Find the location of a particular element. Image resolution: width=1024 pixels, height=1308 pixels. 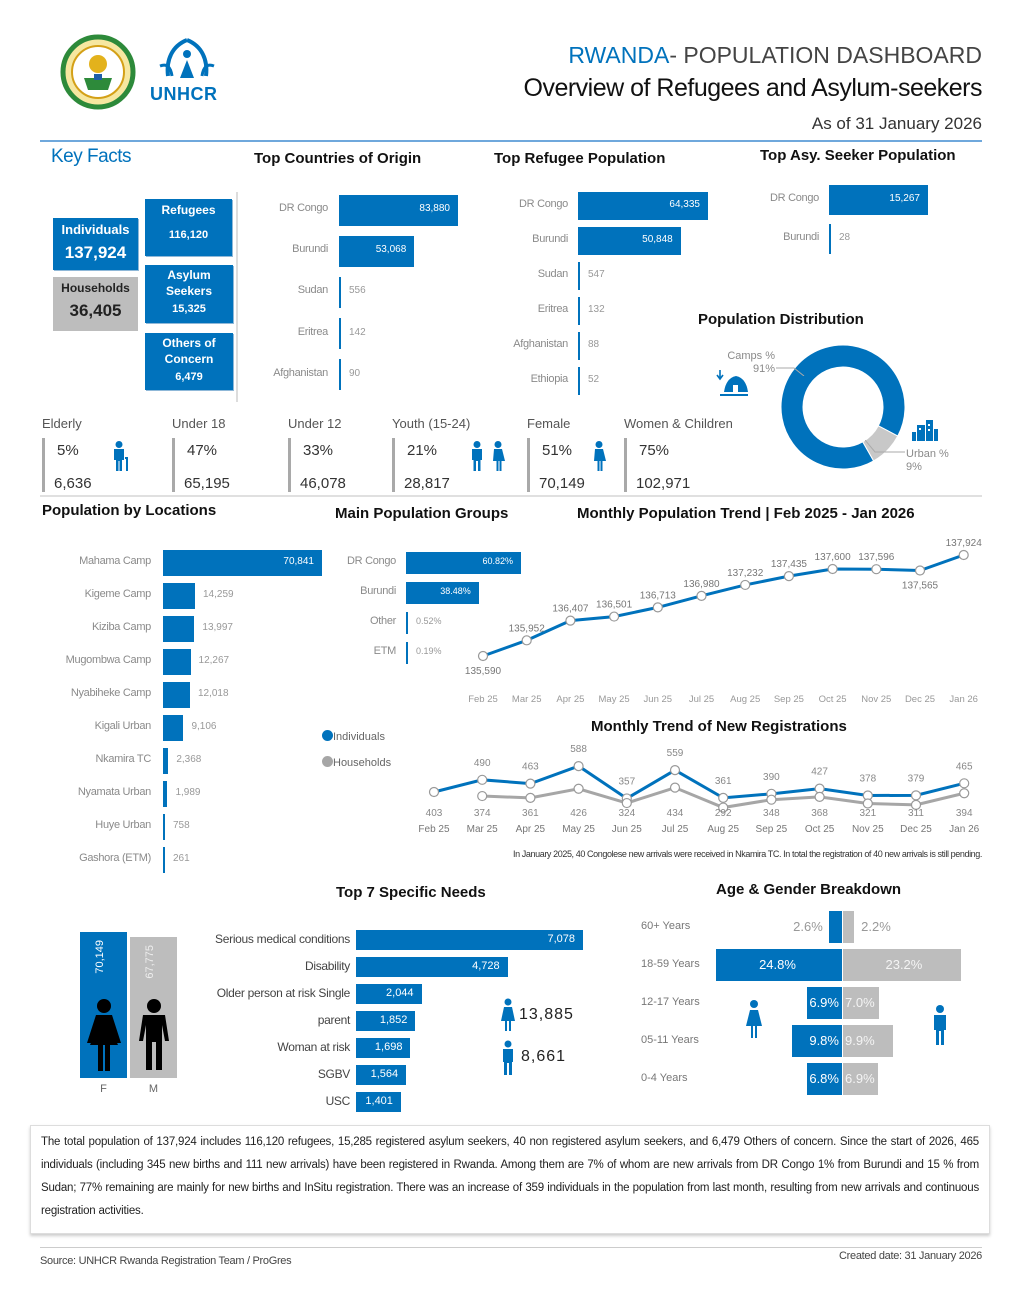

trend-line is located at coordinates (723, 605).